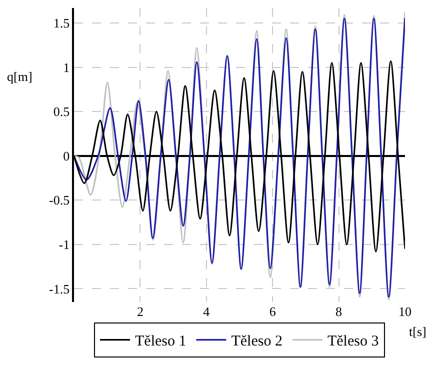 The image size is (437, 366). I want to click on x-tick-label: 6, so click(272, 311).